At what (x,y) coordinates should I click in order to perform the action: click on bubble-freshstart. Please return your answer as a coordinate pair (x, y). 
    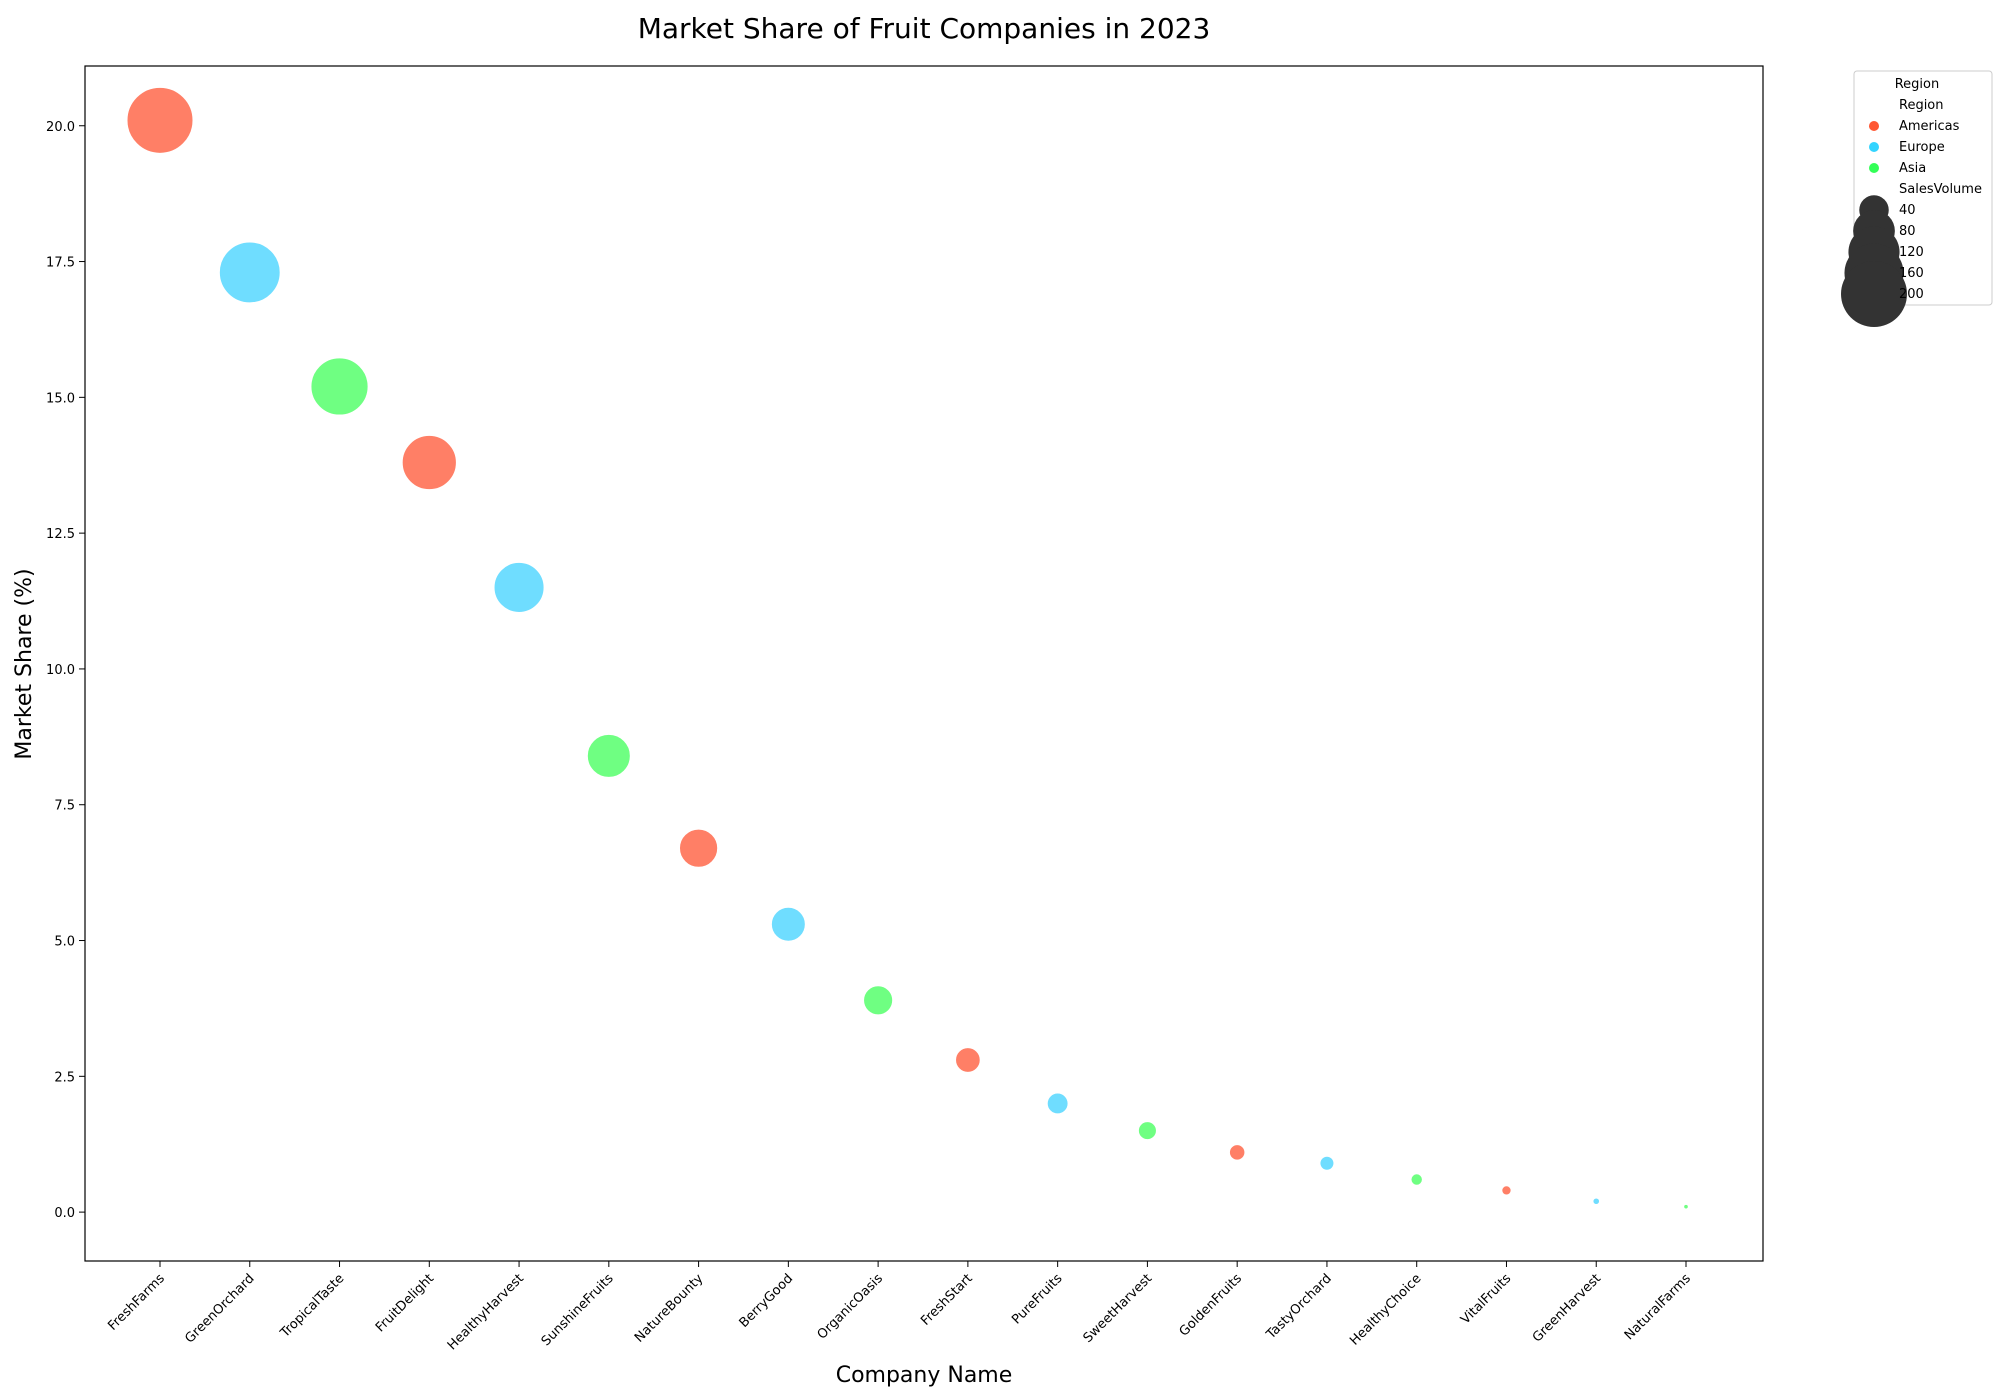
    Looking at the image, I should click on (968, 1060).